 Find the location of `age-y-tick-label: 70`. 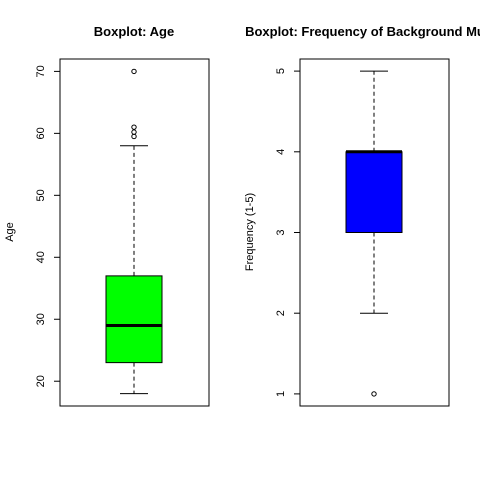

age-y-tick-label: 70 is located at coordinates (41, 71).